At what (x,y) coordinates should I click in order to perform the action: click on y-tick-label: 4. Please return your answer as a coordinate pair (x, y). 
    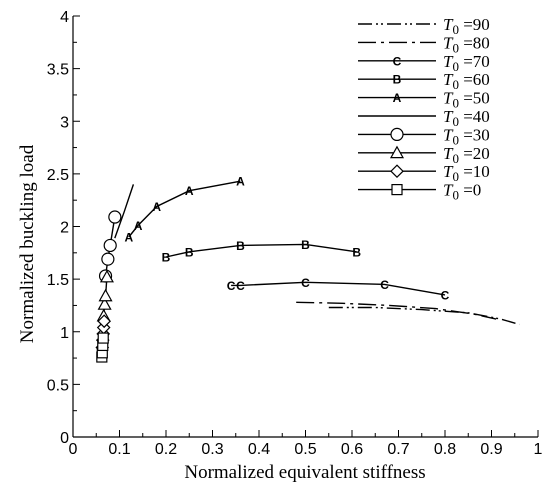
    Looking at the image, I should click on (64, 17).